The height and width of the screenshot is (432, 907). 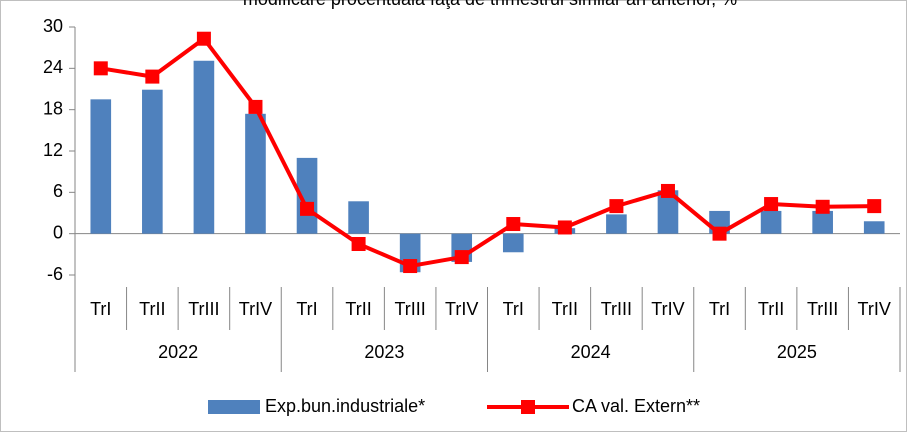 I want to click on legend-label: CA val. Extern**, so click(x=636, y=406).